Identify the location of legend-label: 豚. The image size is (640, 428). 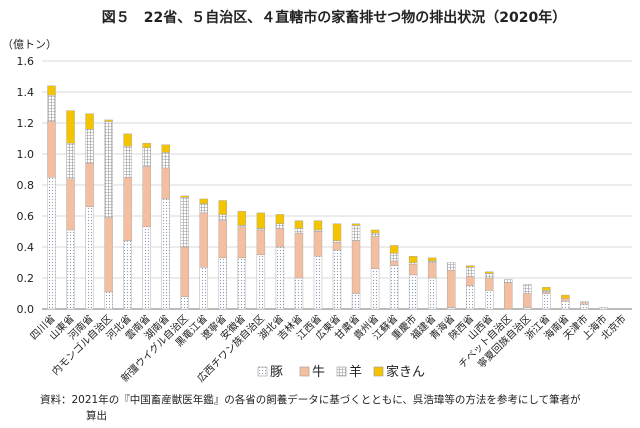
(276, 372).